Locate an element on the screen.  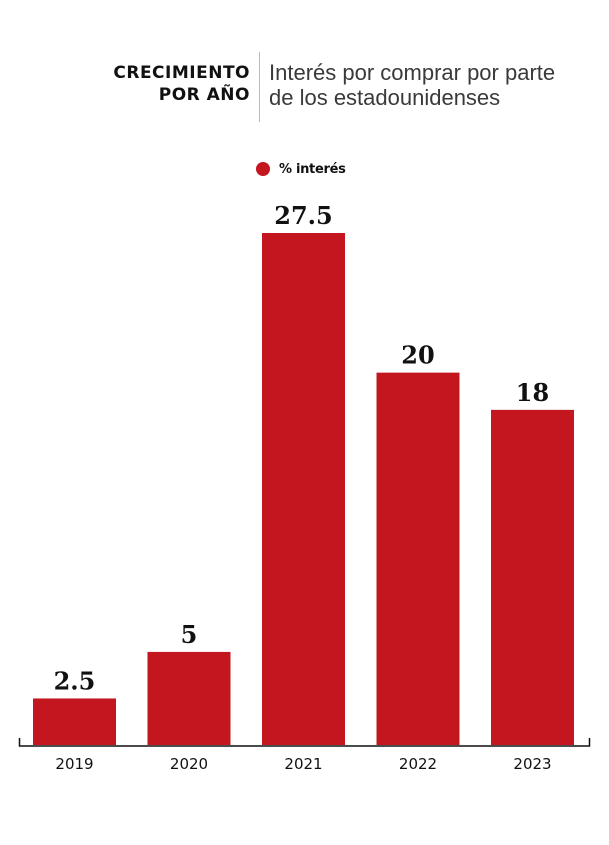
bar-2022 is located at coordinates (418, 558).